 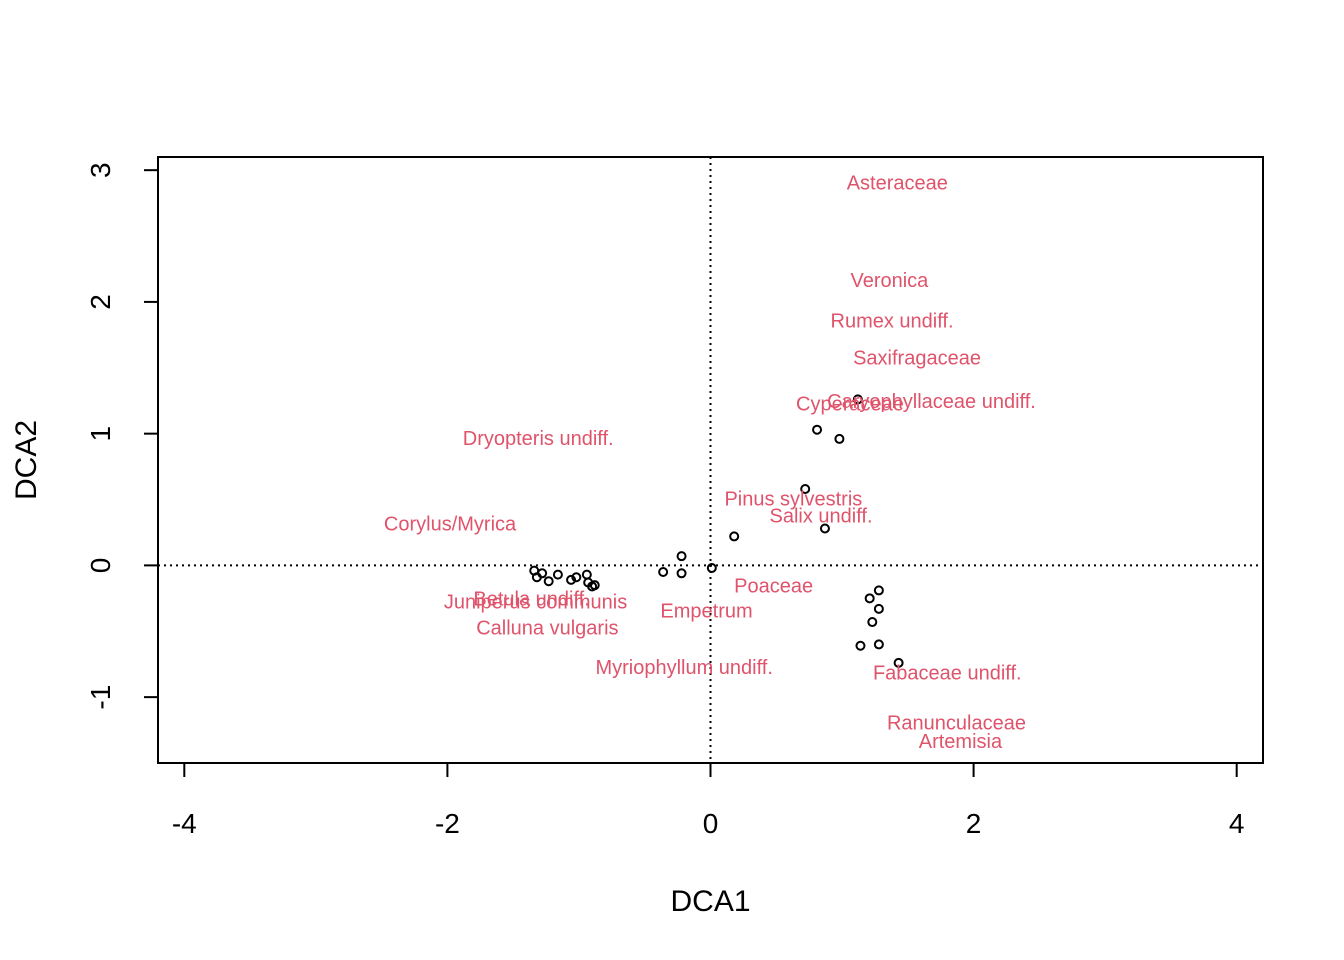 I want to click on species-label: Pinus sylvestris, so click(x=793, y=500).